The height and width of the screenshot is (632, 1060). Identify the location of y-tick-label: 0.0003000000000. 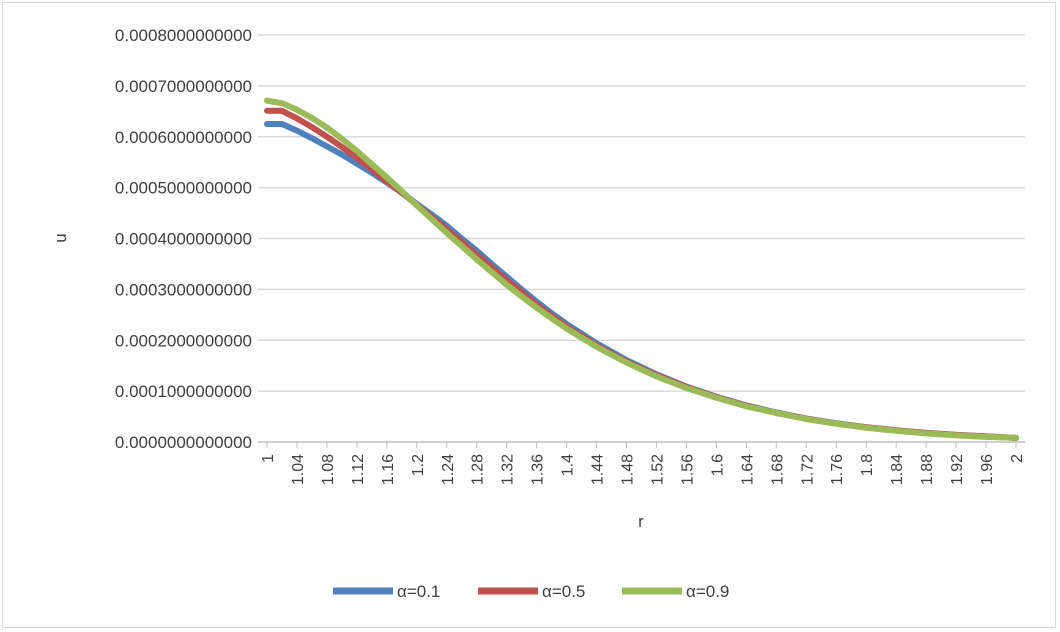
(183, 289).